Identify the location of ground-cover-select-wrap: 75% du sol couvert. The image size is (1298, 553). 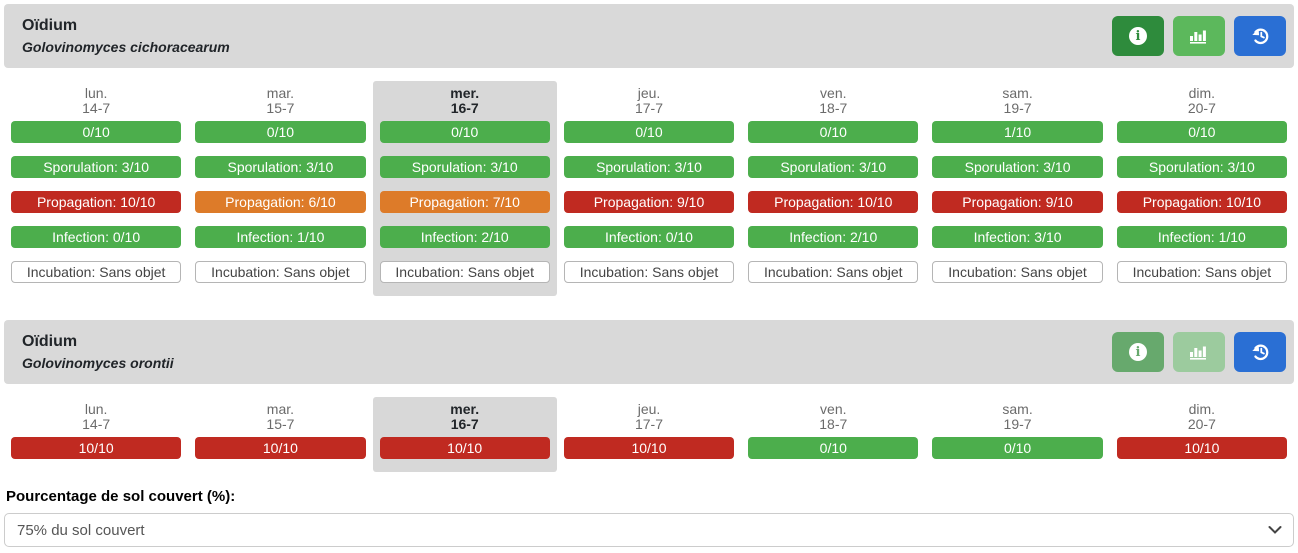
(649, 530).